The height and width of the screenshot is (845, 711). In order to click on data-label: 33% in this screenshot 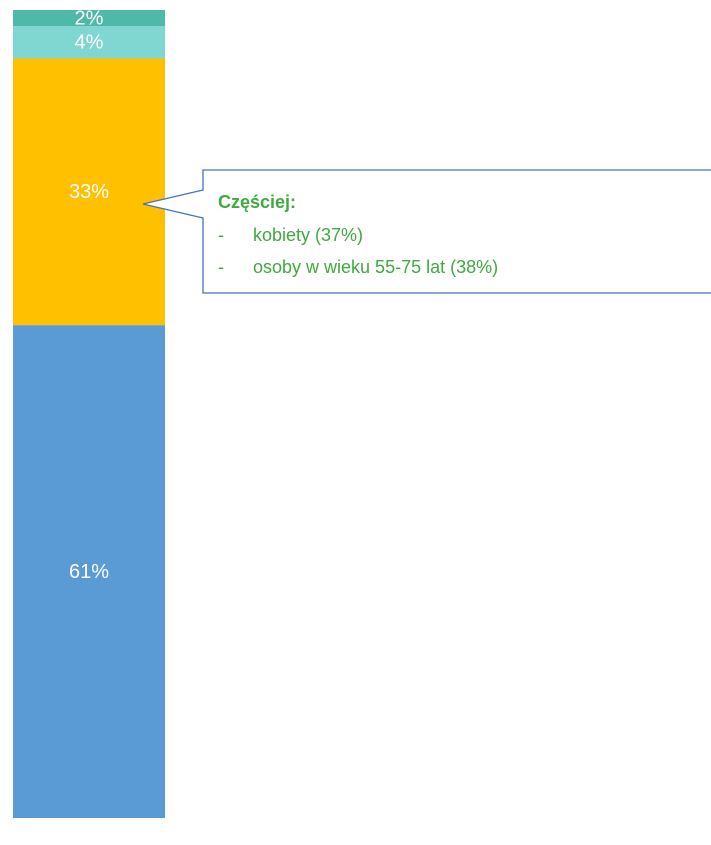, I will do `click(89, 192)`.